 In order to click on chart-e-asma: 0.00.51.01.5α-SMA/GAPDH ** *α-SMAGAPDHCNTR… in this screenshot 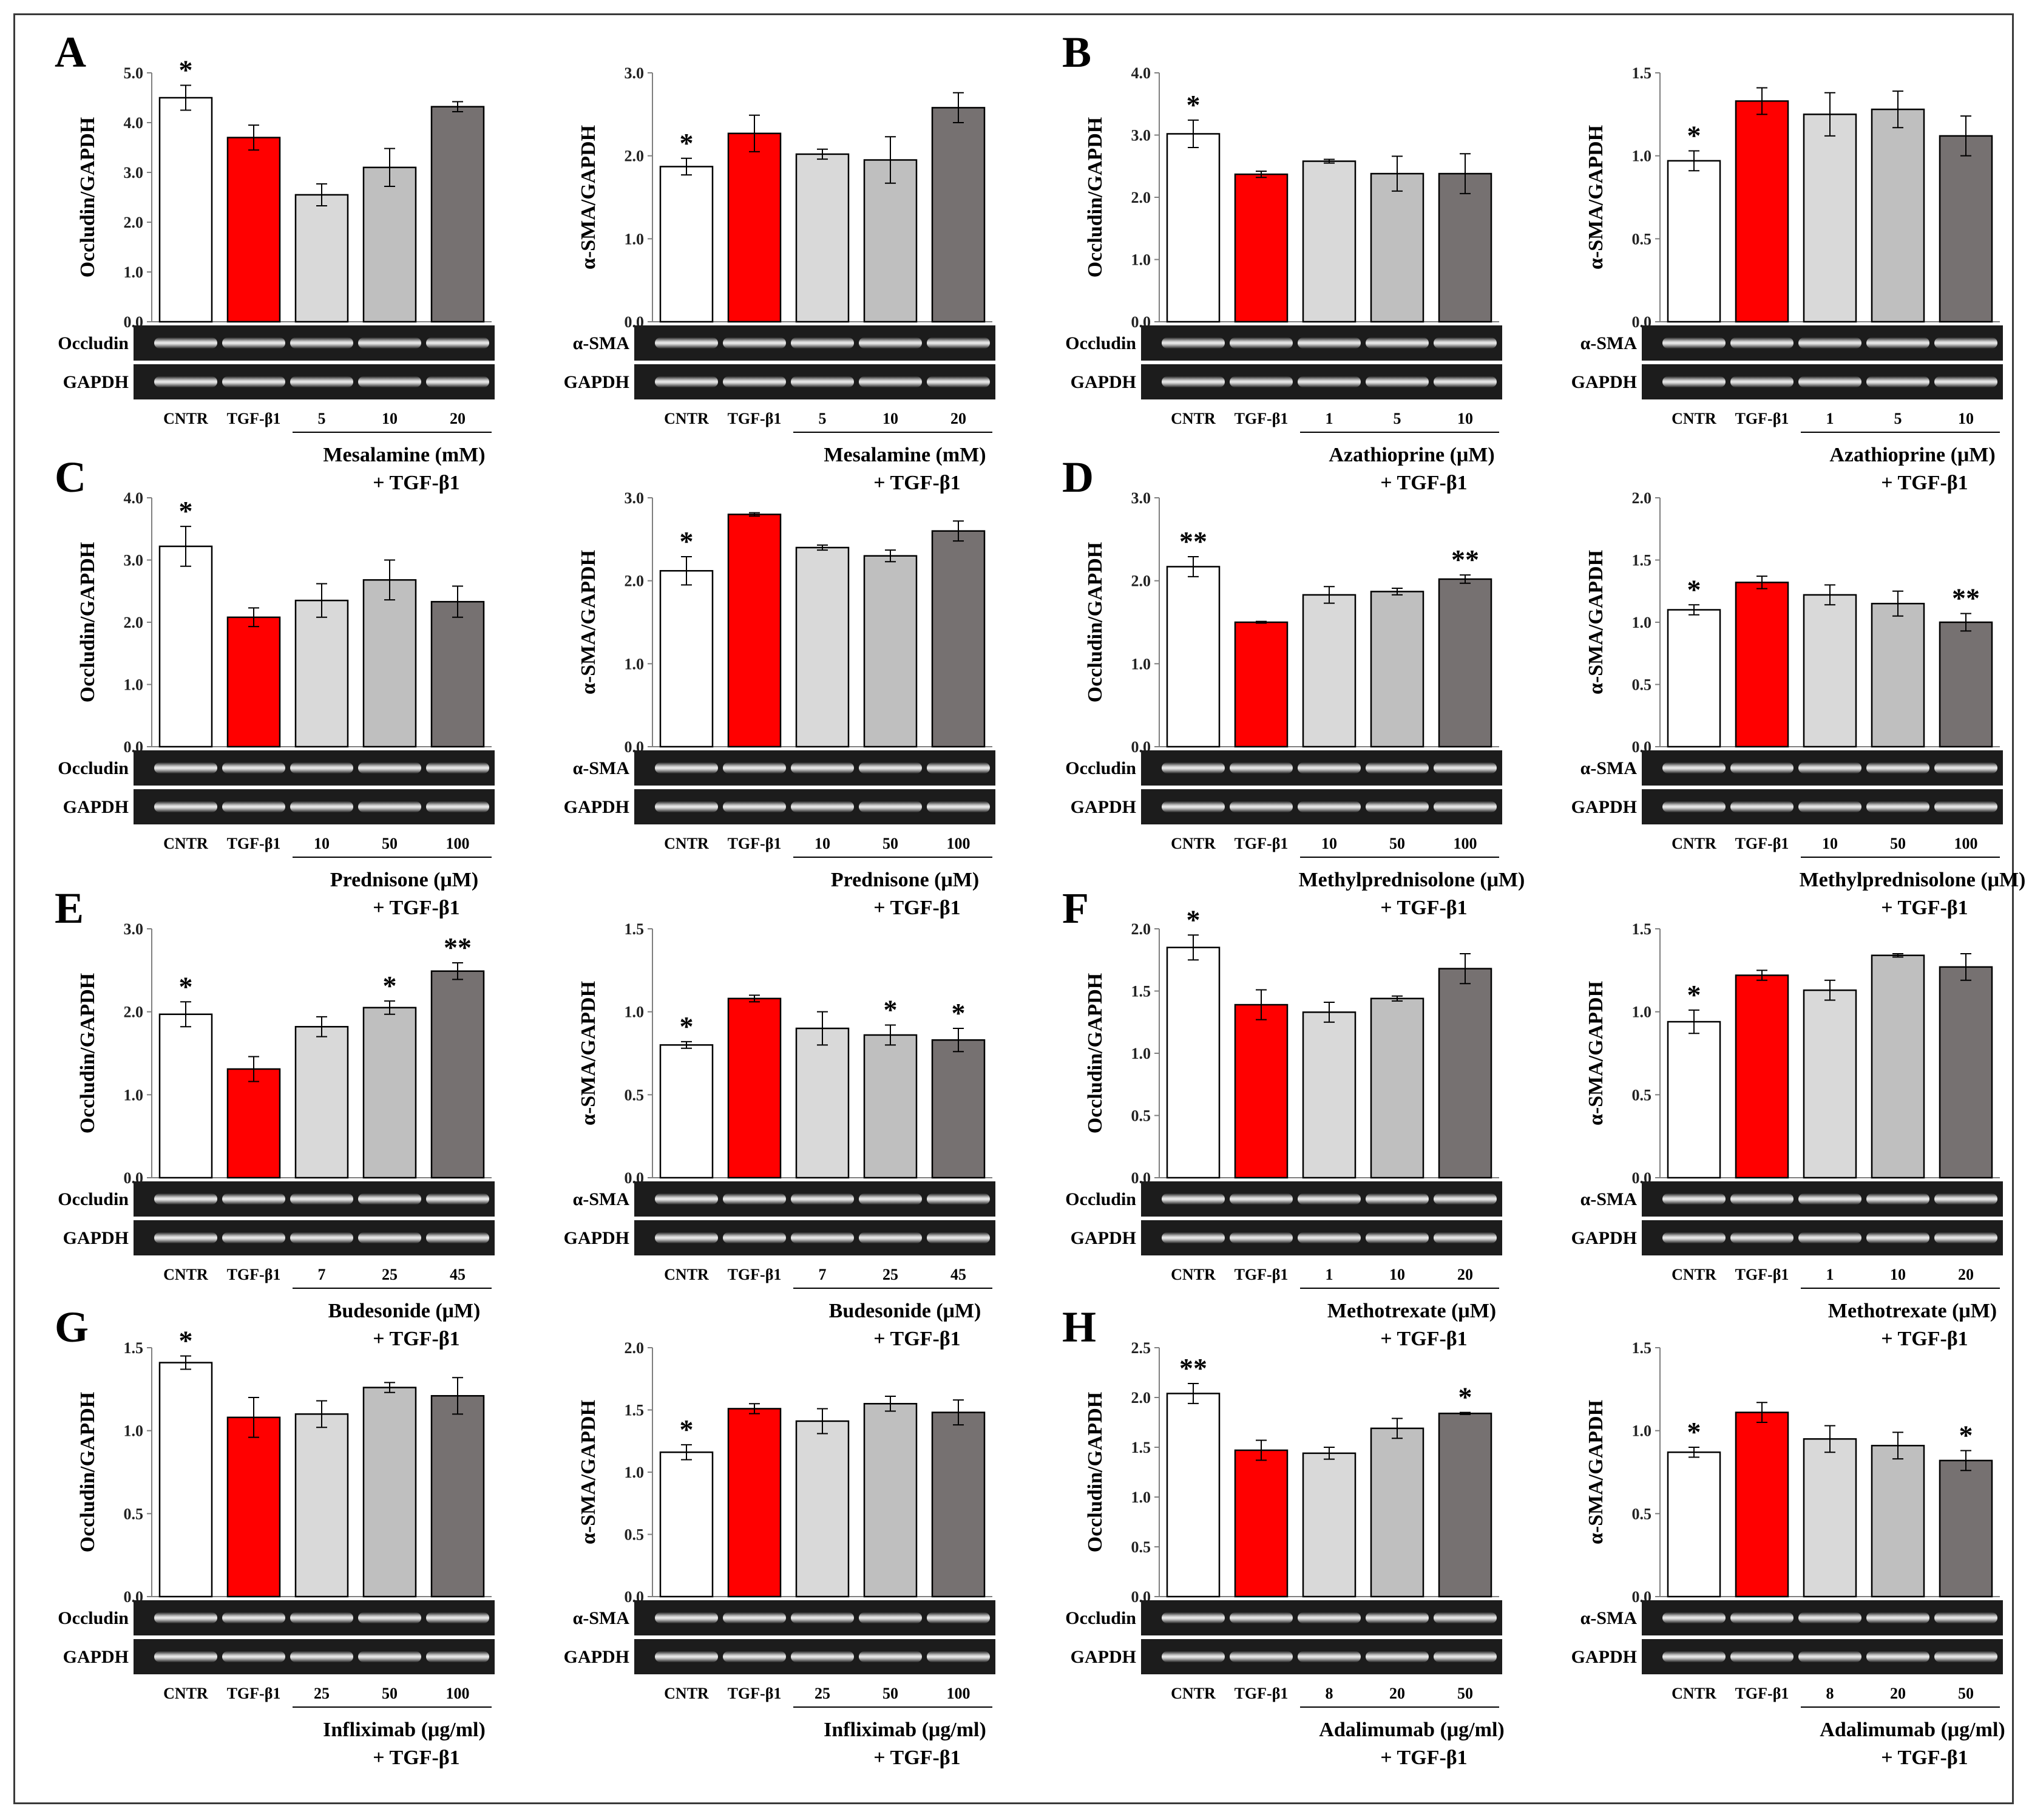, I will do `click(779, 1135)`.